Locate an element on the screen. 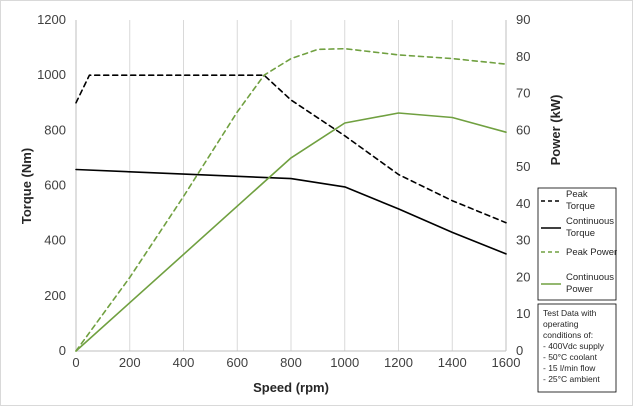 This screenshot has width=633, height=406. x-axis-title: Speed (rpm) is located at coordinates (291, 387).